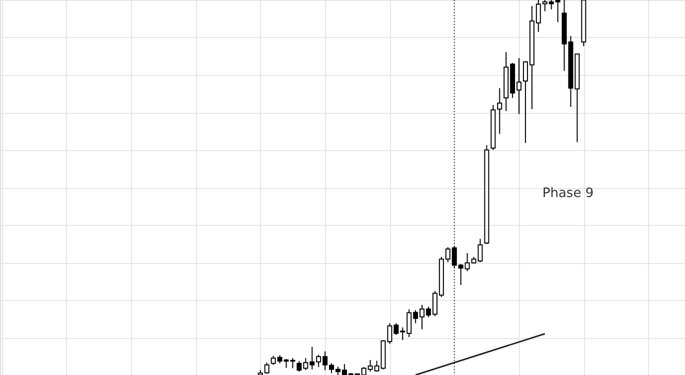 Image resolution: width=685 pixels, height=375 pixels. What do you see at coordinates (499, 111) in the screenshot?
I see `candlestick` at bounding box center [499, 111].